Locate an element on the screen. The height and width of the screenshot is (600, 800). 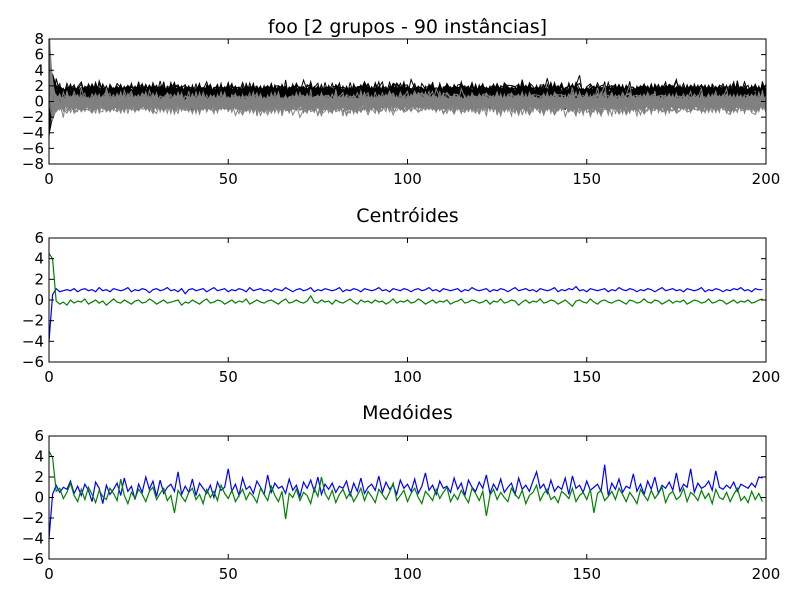
chart-title: Medóides is located at coordinates (407, 413).